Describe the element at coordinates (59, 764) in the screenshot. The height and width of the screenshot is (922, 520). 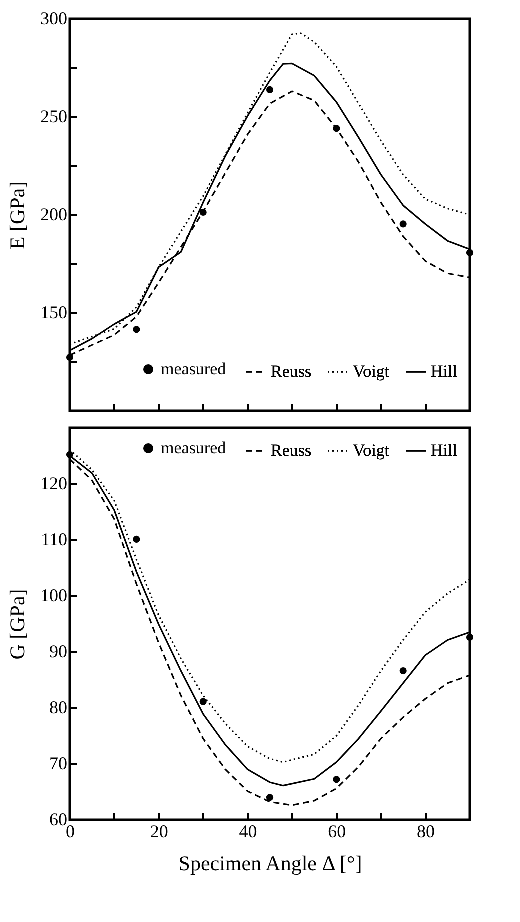
I see `y-tick-label: 70` at that location.